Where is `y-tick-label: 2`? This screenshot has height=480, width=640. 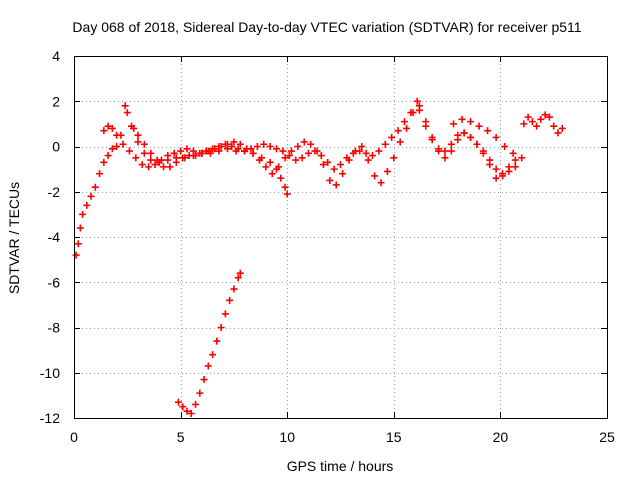 y-tick-label: 2 is located at coordinates (56, 101).